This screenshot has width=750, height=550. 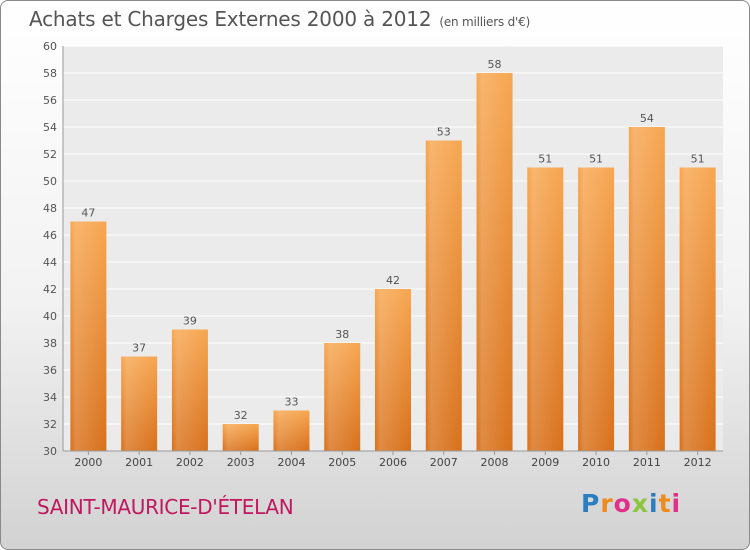 I want to click on y-tick-label: 50, so click(x=50, y=181).